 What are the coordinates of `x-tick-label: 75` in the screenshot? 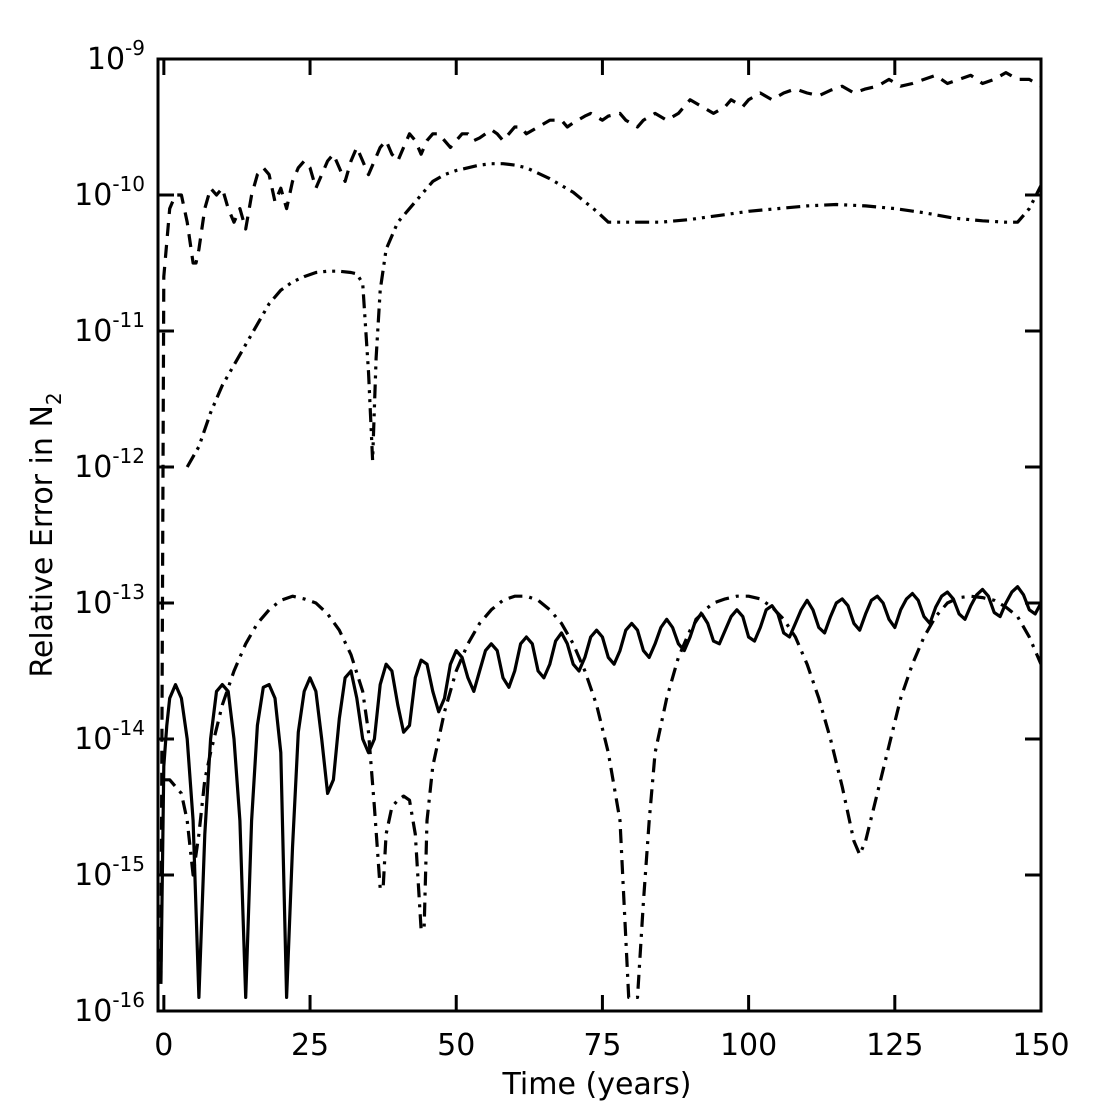 It's located at (602, 1045).